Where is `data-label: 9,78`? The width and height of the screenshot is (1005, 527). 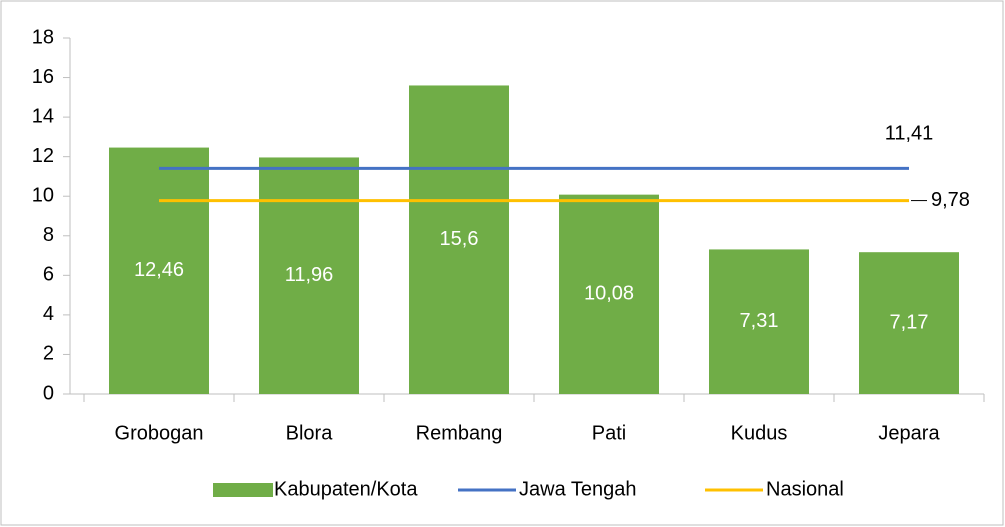
data-label: 9,78 is located at coordinates (950, 200).